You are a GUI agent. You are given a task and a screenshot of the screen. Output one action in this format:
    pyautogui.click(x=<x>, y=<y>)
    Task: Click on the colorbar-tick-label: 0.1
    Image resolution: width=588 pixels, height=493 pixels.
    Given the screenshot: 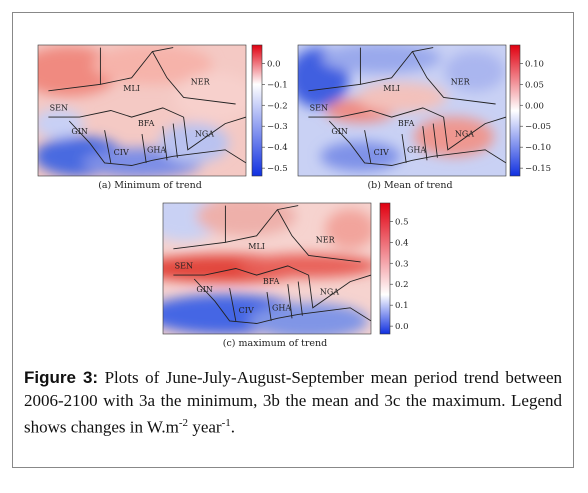 What is the action you would take?
    pyautogui.click(x=402, y=306)
    